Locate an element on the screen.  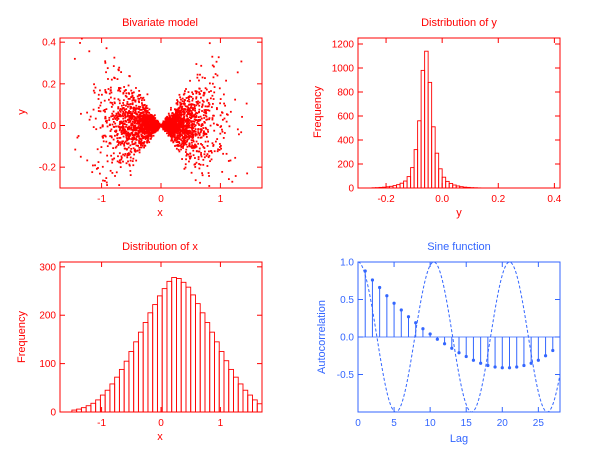
y-tick-label: 800 is located at coordinates (345, 93).